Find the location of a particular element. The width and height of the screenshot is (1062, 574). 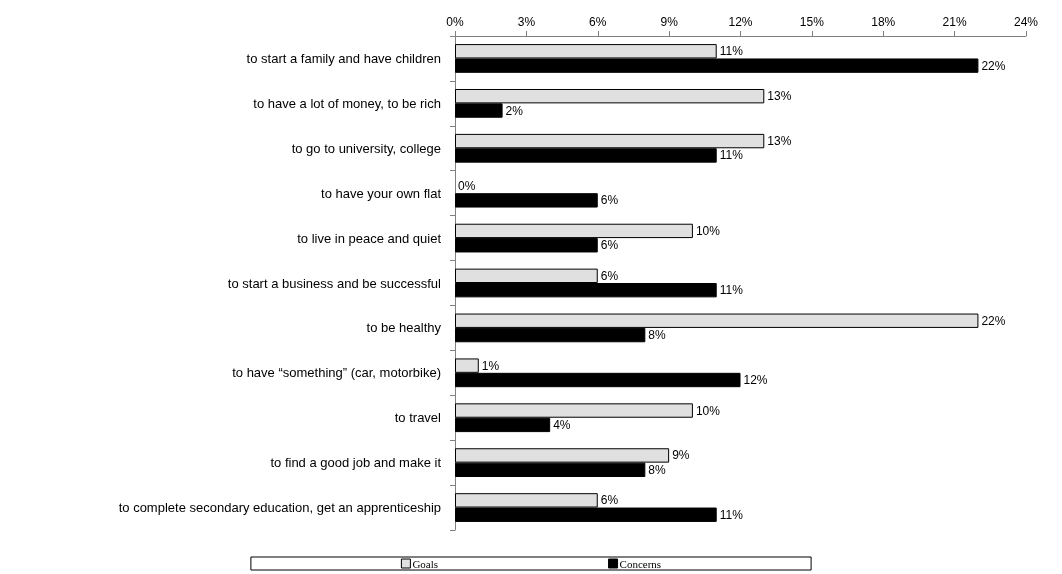

x-tick-label: 18% is located at coordinates (883, 22).